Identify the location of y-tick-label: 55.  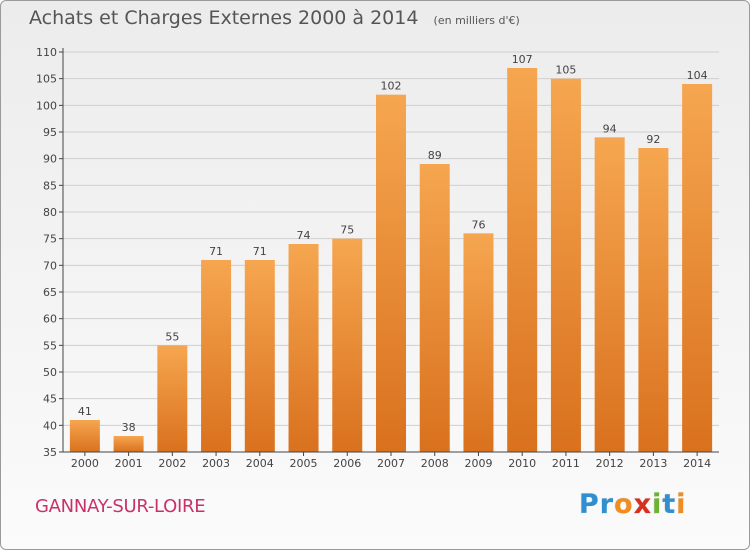
(50, 345).